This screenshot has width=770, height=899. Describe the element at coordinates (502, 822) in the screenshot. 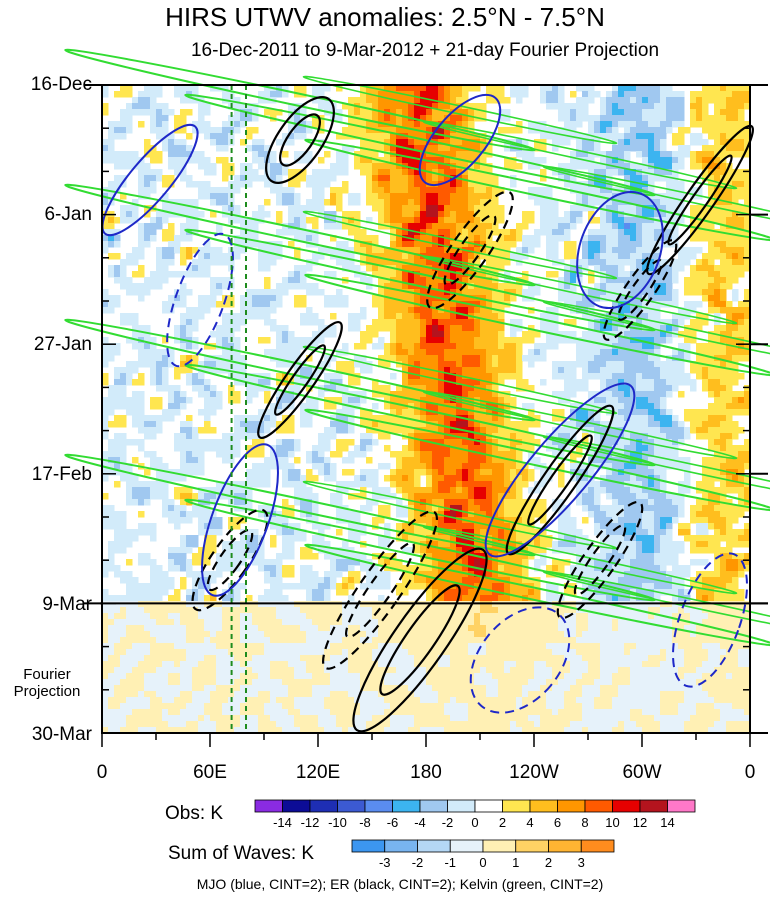

I see `obs-colorbar-tick: 2` at that location.